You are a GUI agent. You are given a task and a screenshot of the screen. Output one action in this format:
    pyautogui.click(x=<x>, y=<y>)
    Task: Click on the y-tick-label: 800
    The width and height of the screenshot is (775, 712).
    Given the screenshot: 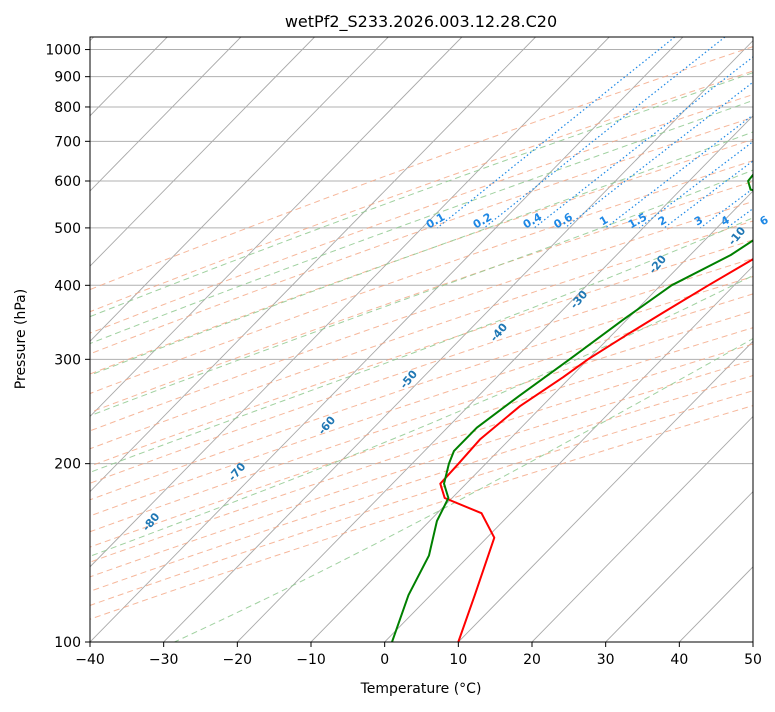 What is the action you would take?
    pyautogui.click(x=67, y=108)
    